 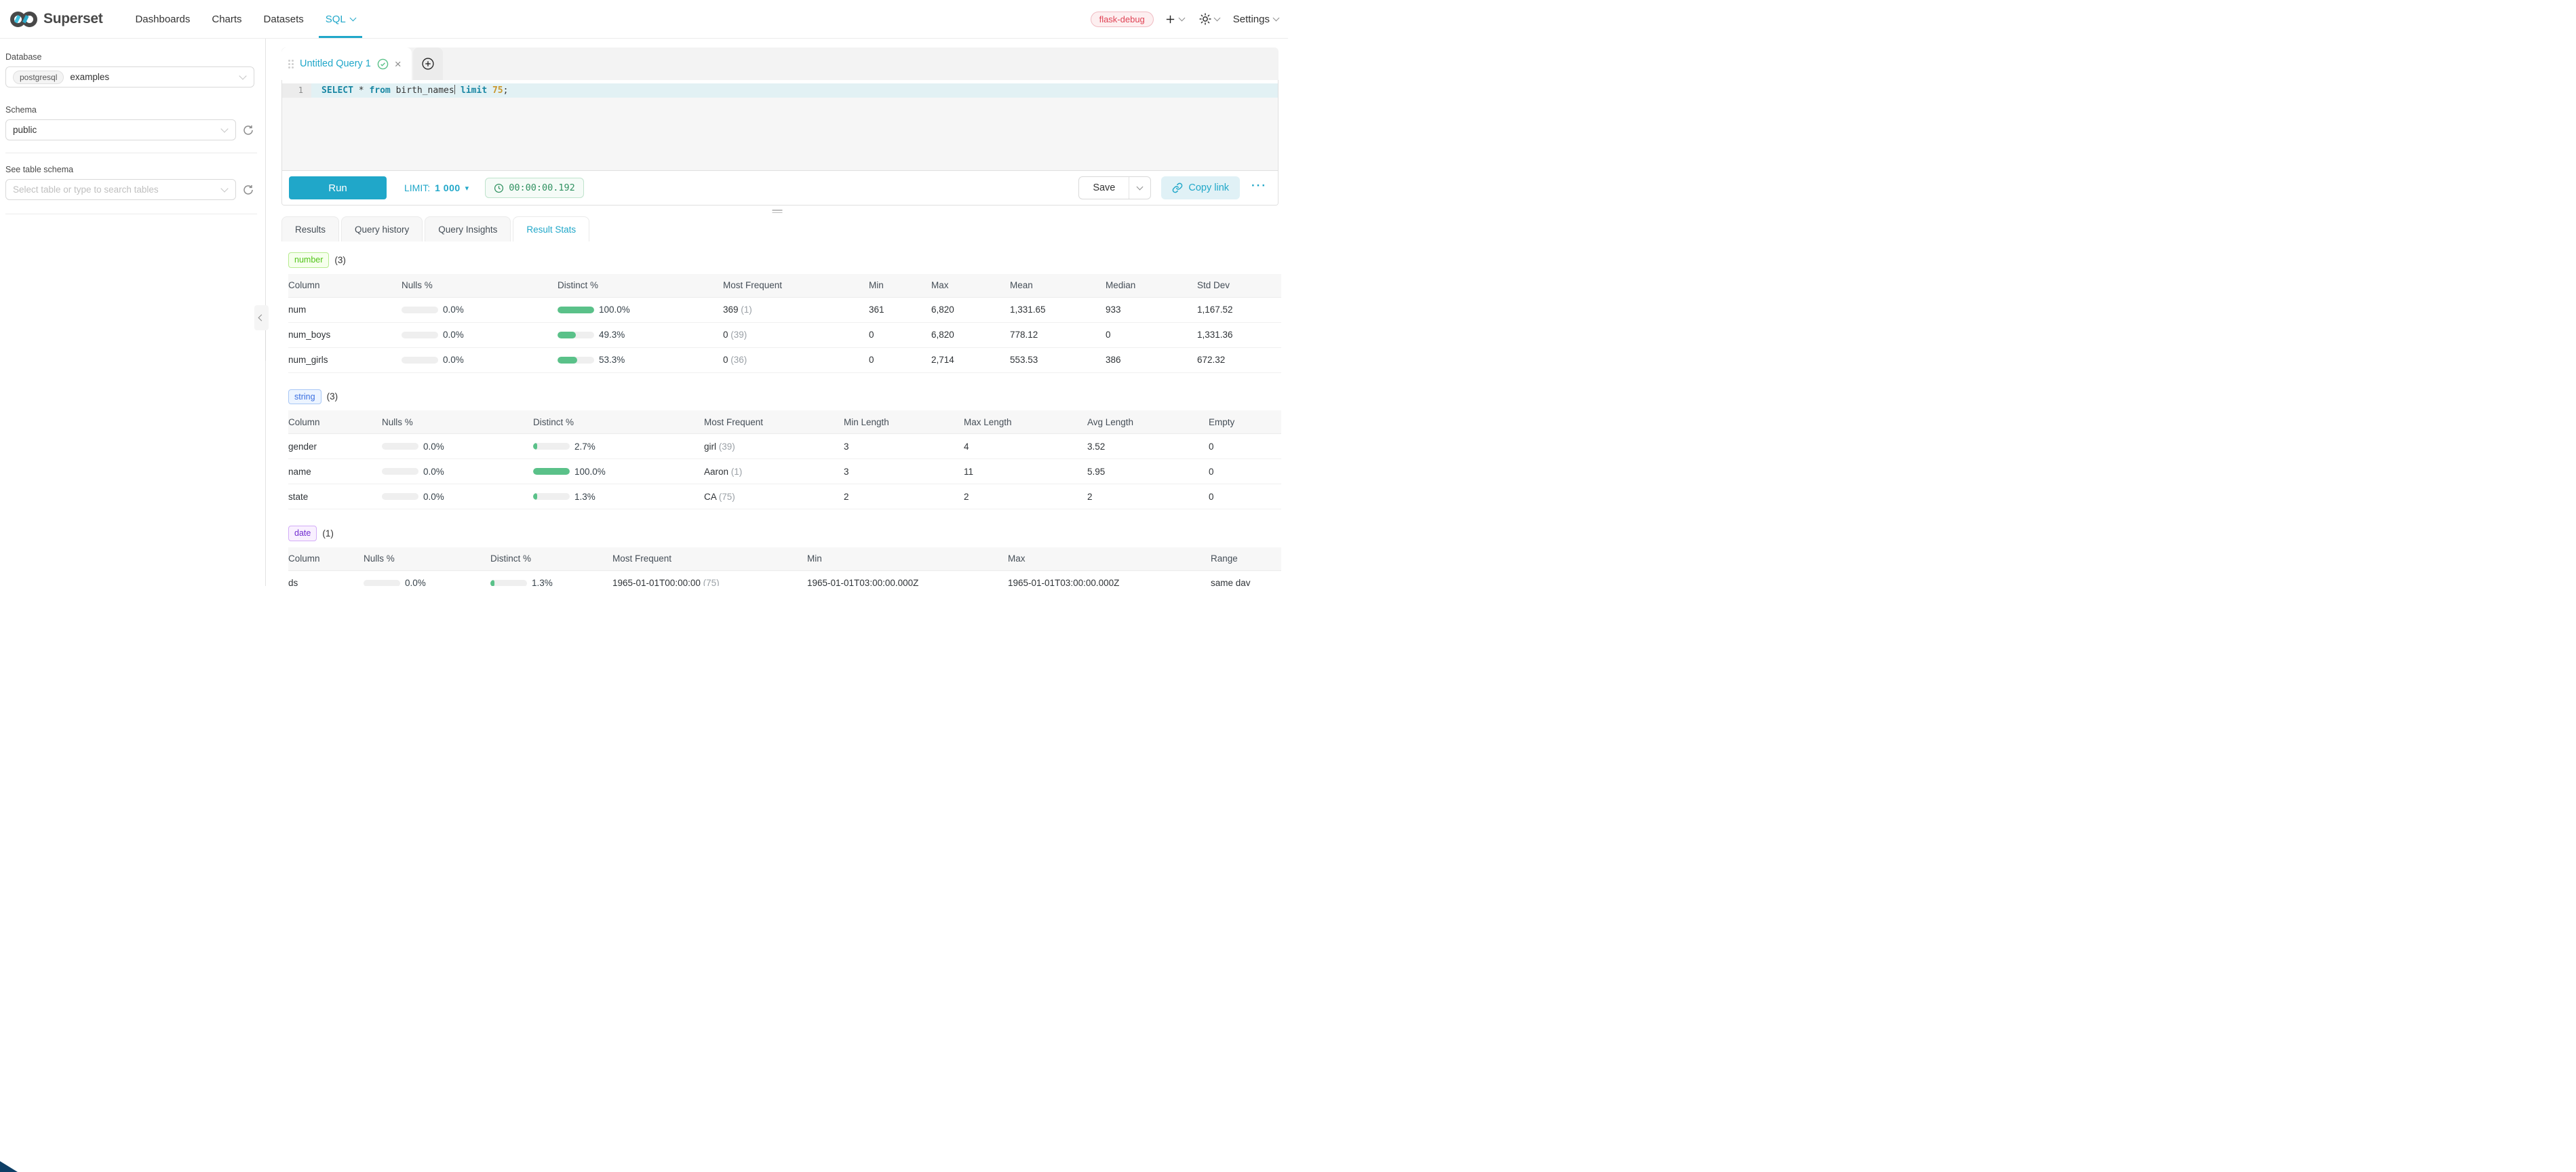 I want to click on results-tab-query-insights: Query Insights, so click(x=468, y=228).